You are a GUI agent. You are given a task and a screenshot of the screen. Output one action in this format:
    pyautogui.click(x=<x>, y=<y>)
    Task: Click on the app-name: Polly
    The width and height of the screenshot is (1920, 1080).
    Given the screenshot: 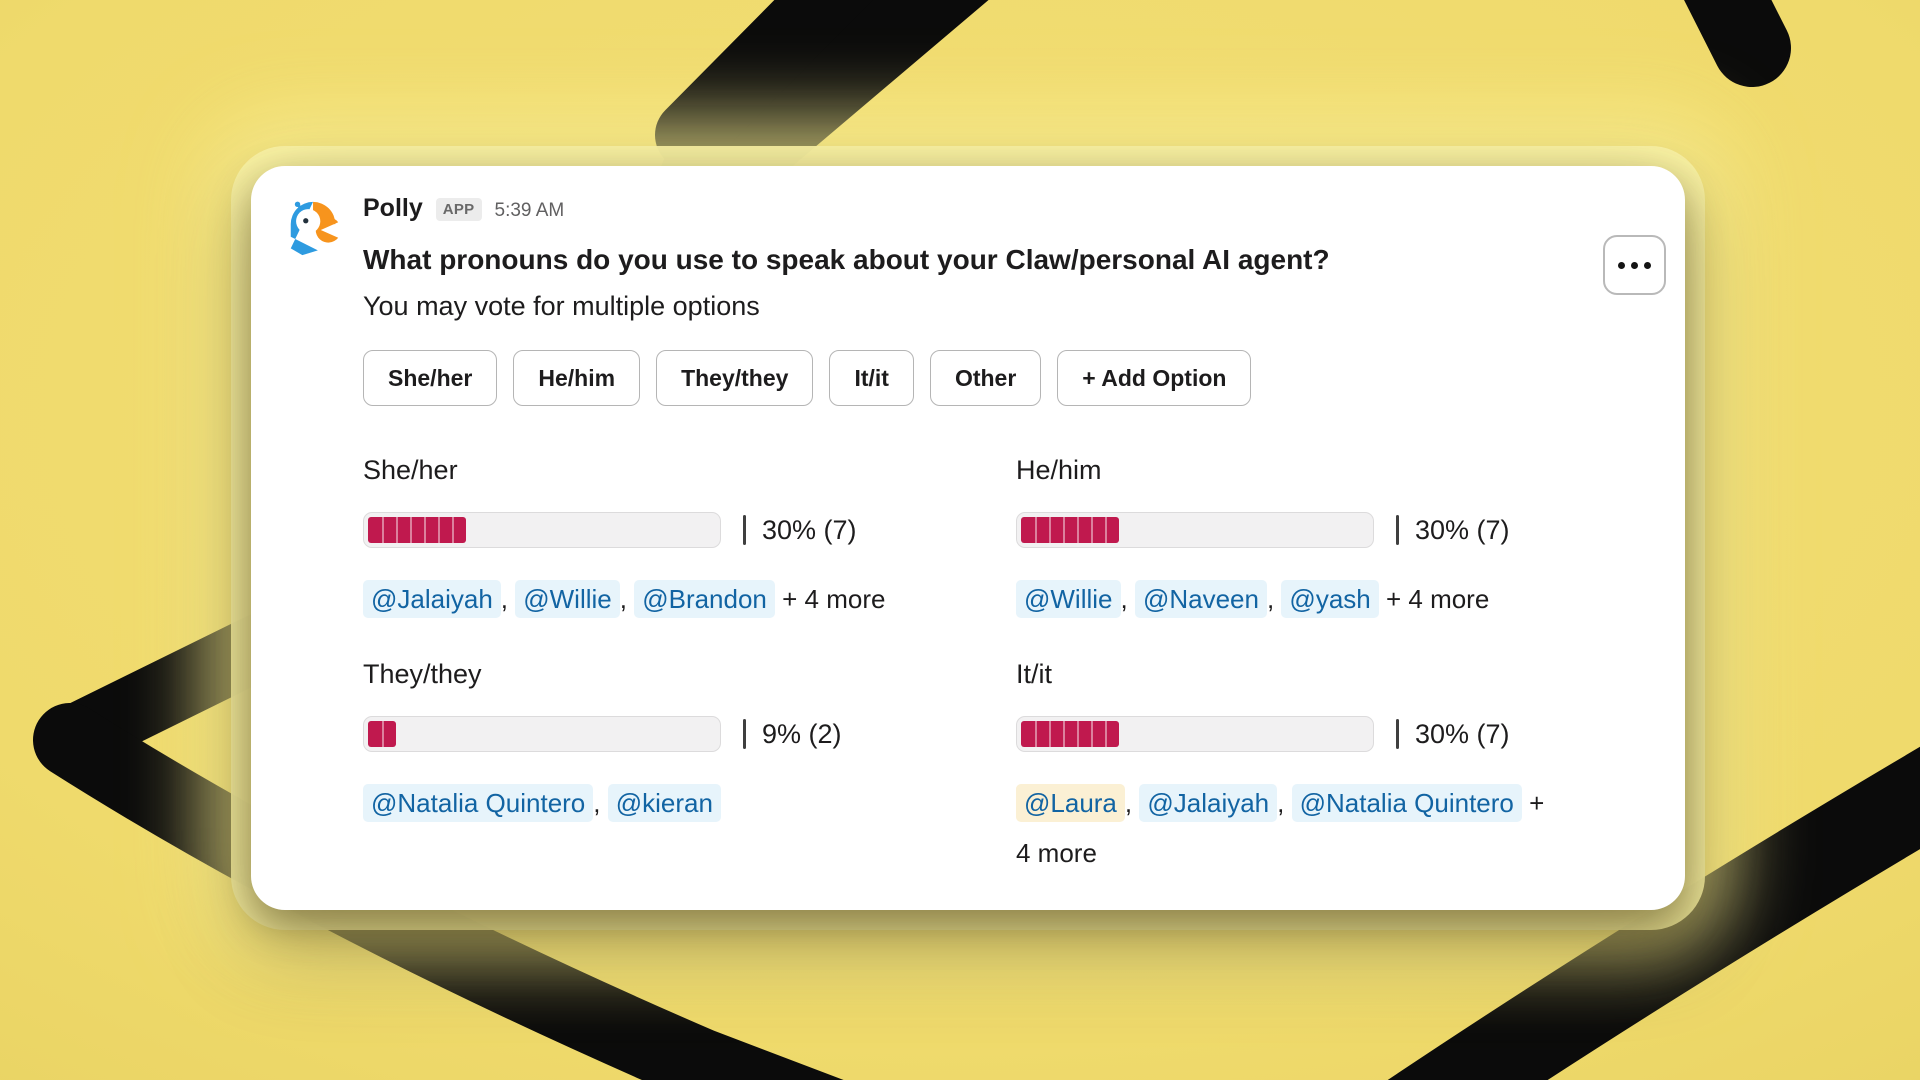 What is the action you would take?
    pyautogui.click(x=393, y=208)
    